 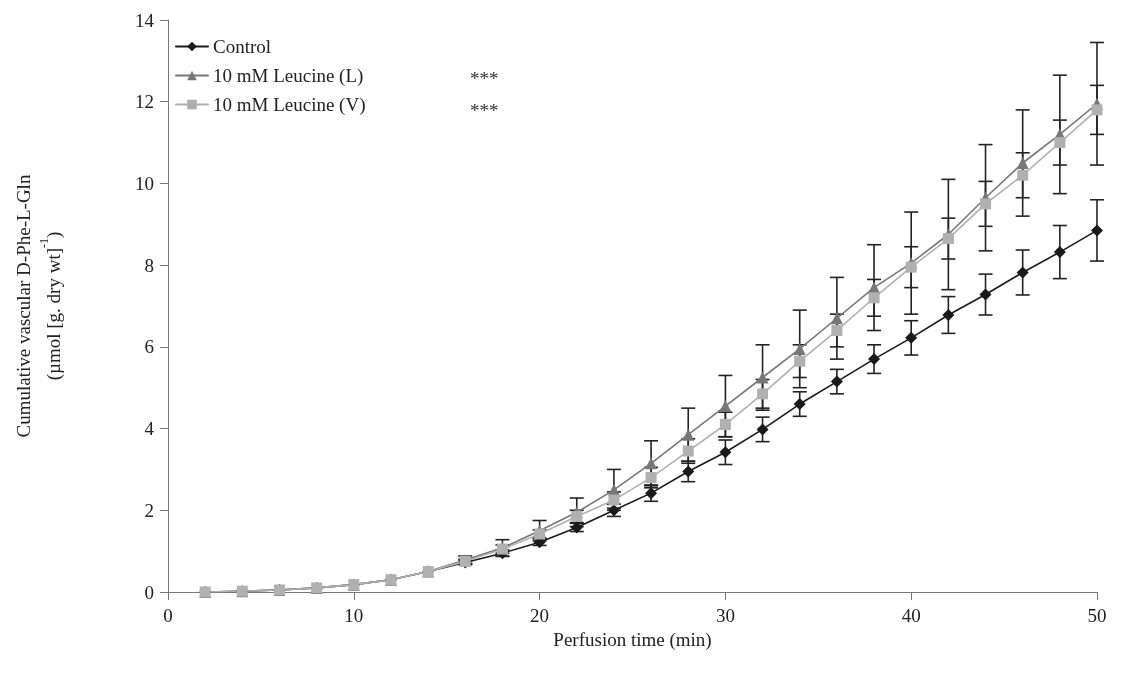 I want to click on y-tick-label: 4, so click(x=149, y=429).